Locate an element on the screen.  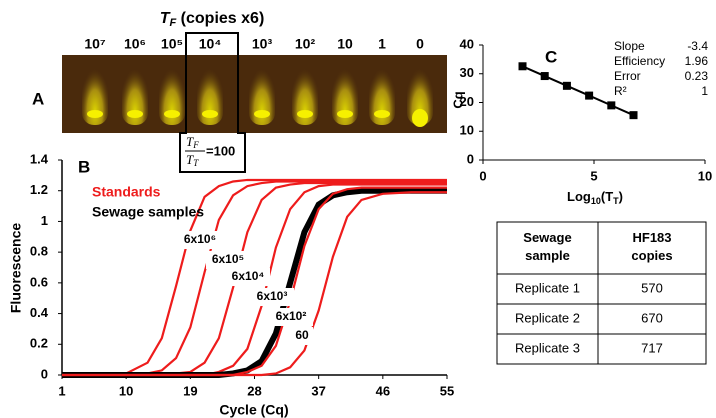
y-tick-label: 0.4 is located at coordinates (39, 312).